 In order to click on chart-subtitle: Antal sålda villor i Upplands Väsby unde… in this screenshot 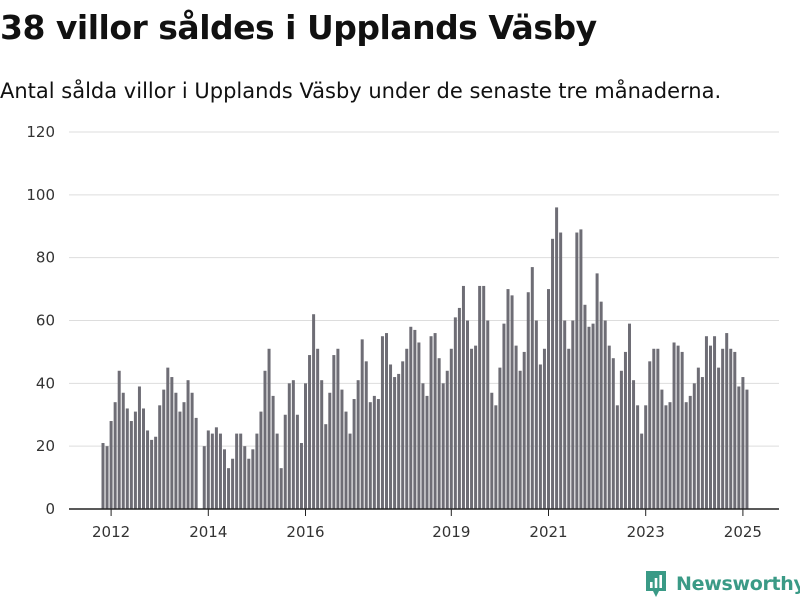, I will do `click(361, 91)`.